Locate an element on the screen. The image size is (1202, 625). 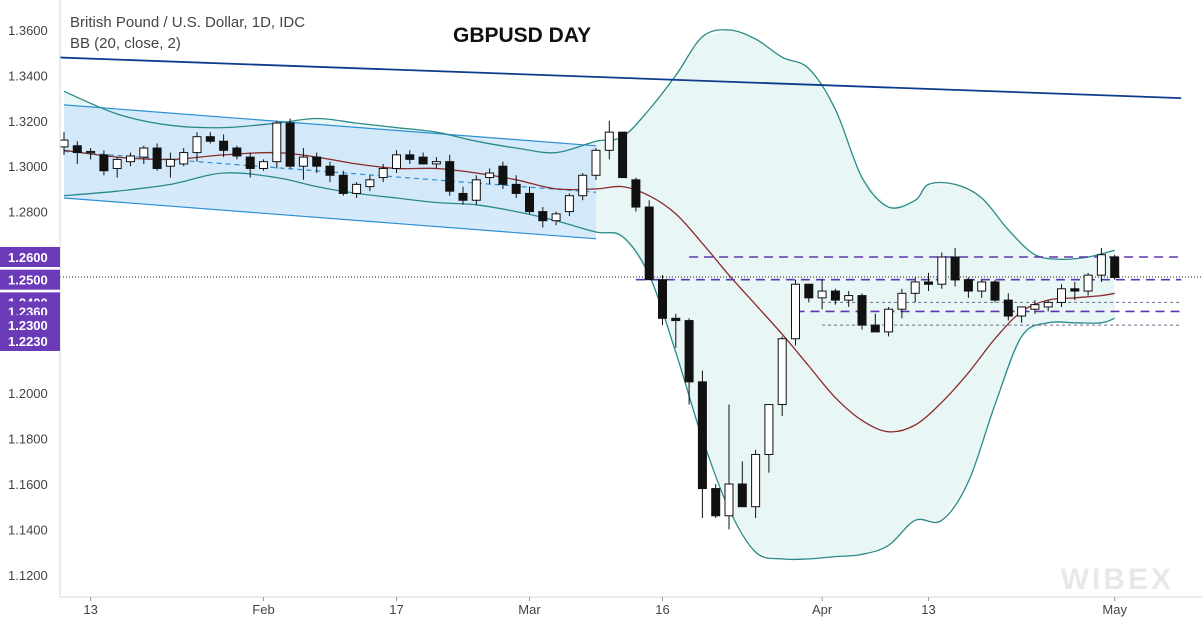
price-tick-label: 1.1200 is located at coordinates (28, 575).